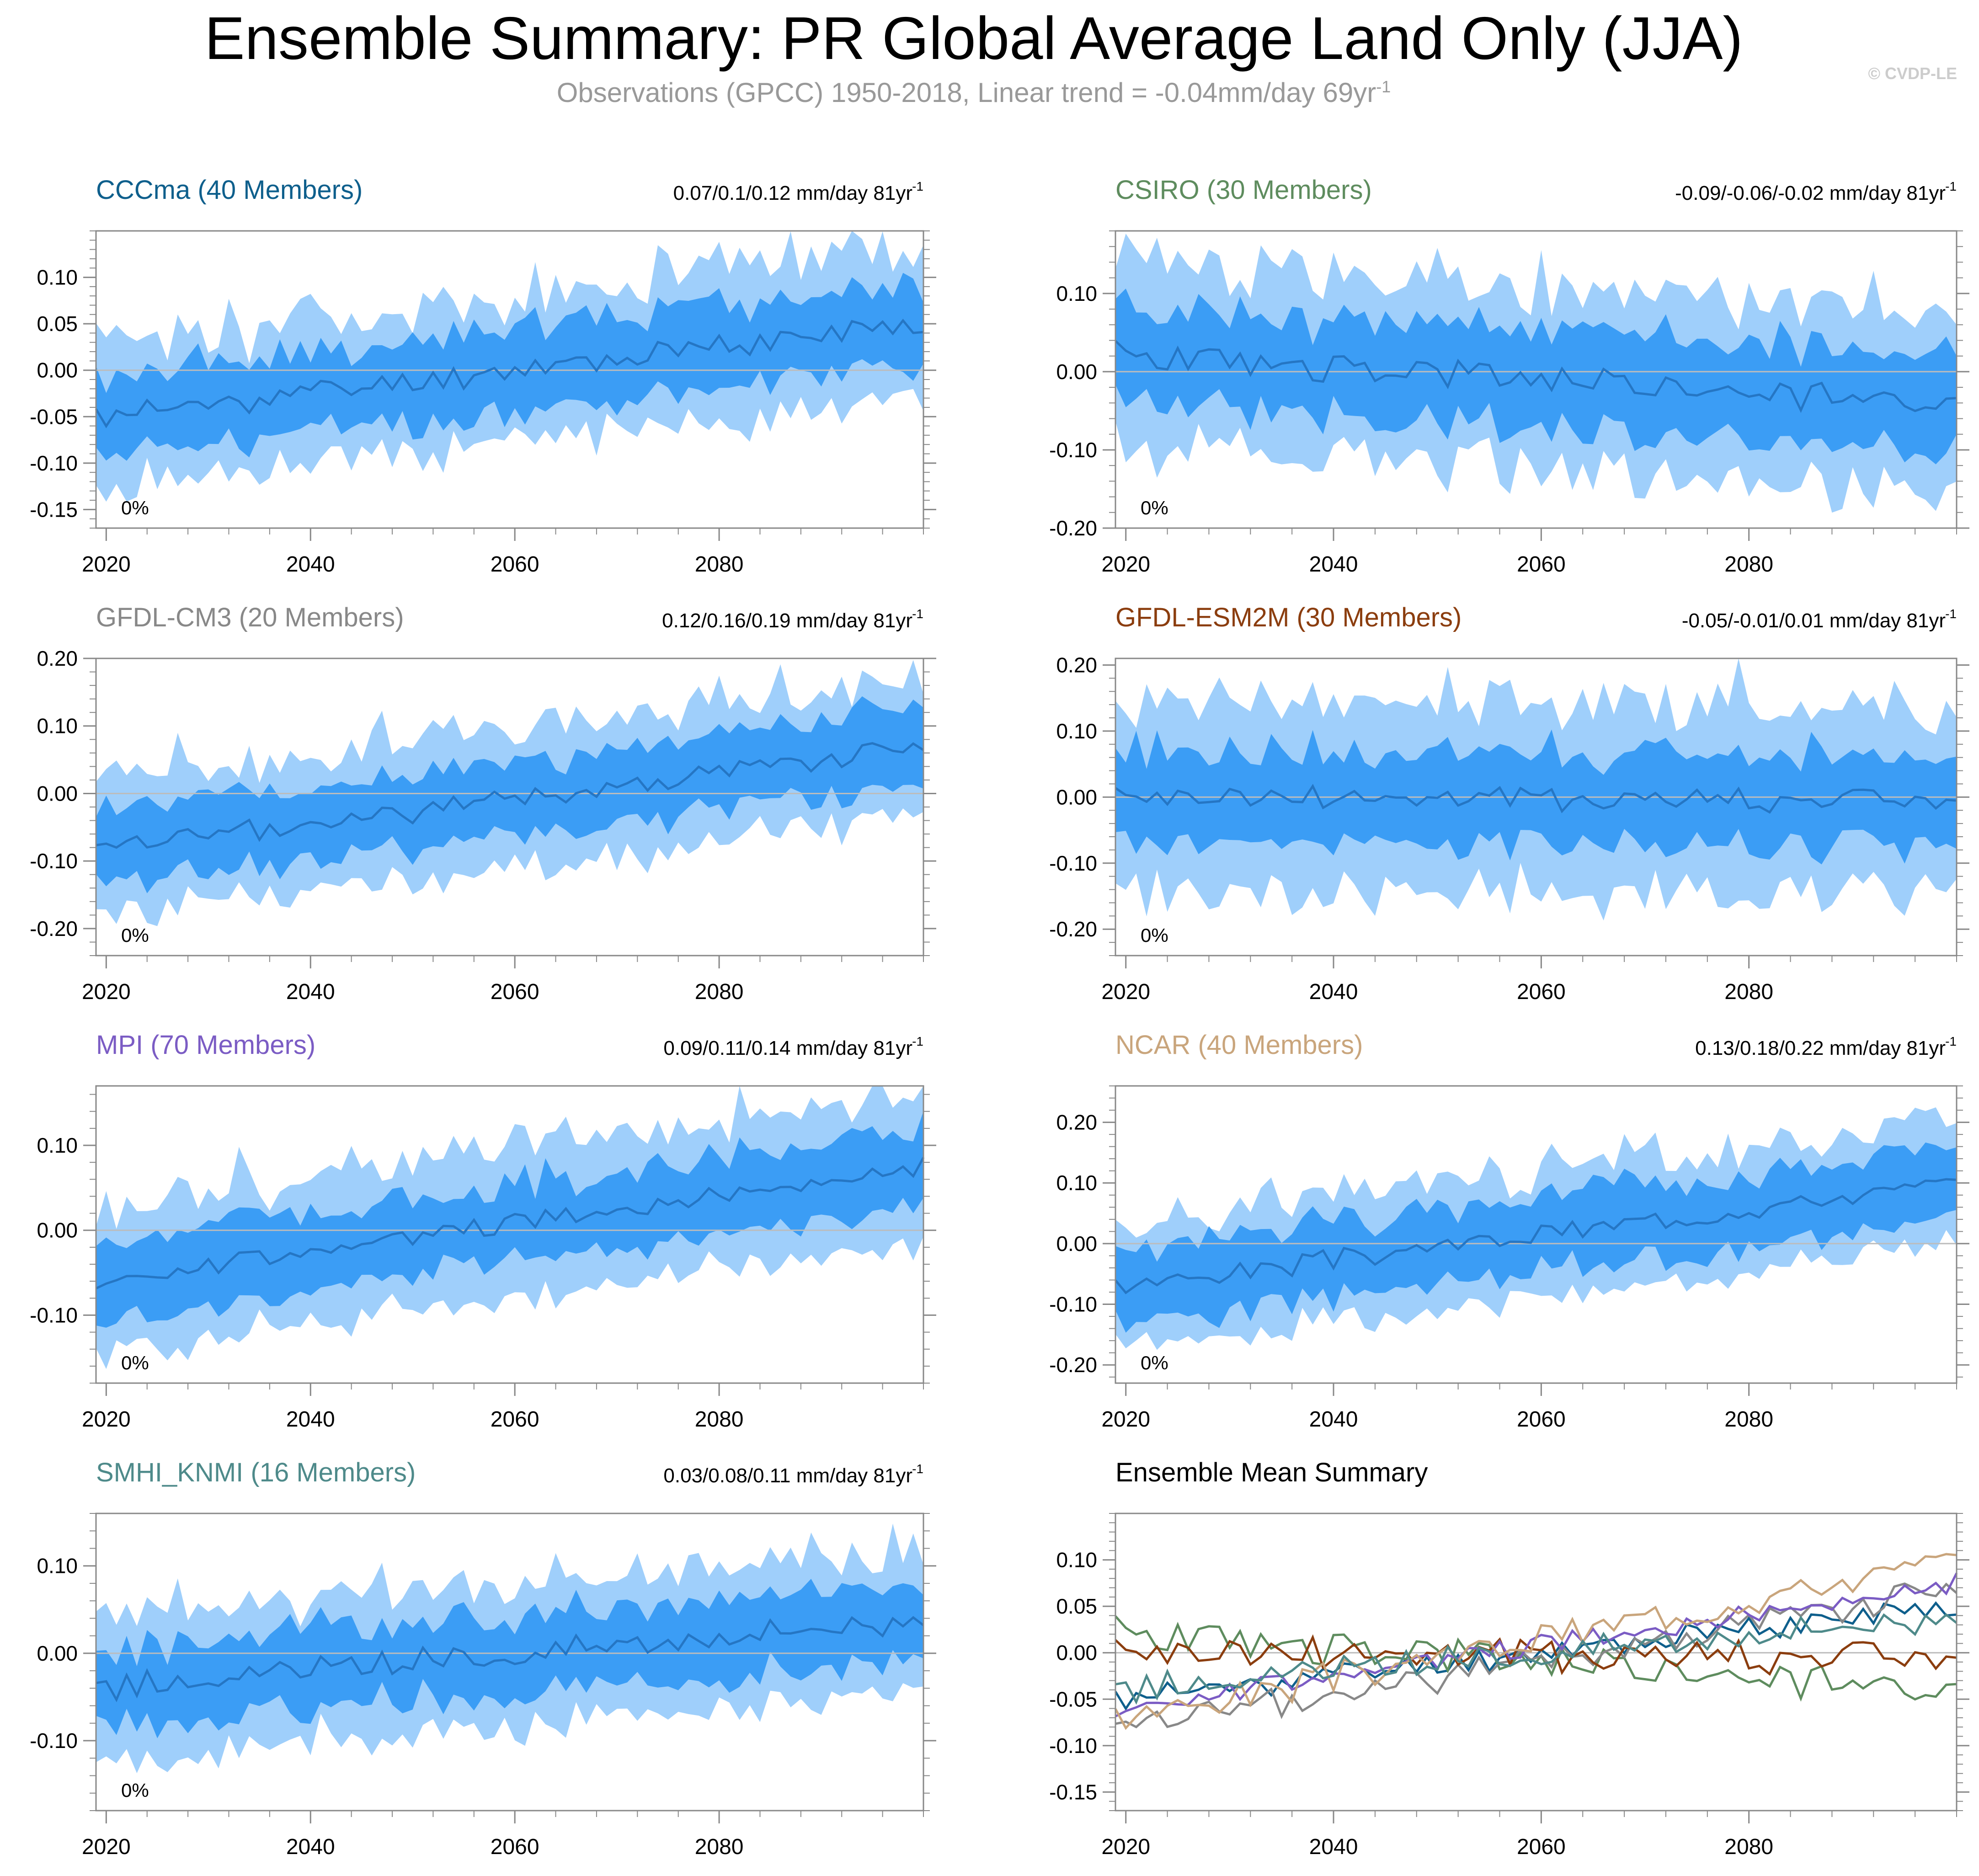  I want to click on trend-label: 0.09/0.11/0.14 mm/day 81yr, so click(787, 1048).